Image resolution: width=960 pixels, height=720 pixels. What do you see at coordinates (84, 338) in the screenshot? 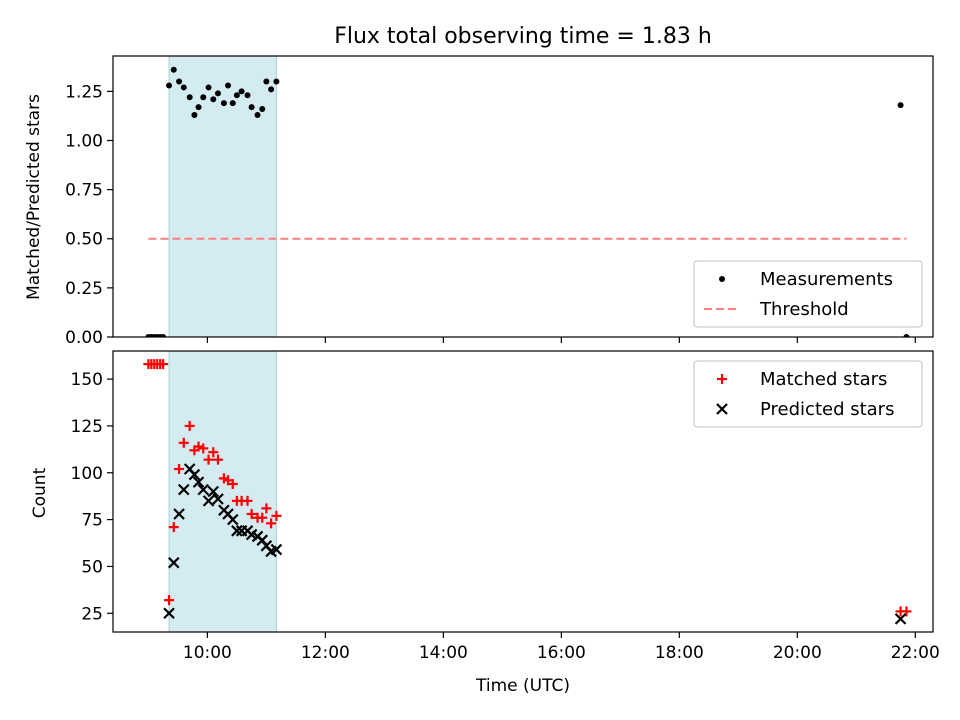
I see `top-y-tick-label: 0.00` at bounding box center [84, 338].